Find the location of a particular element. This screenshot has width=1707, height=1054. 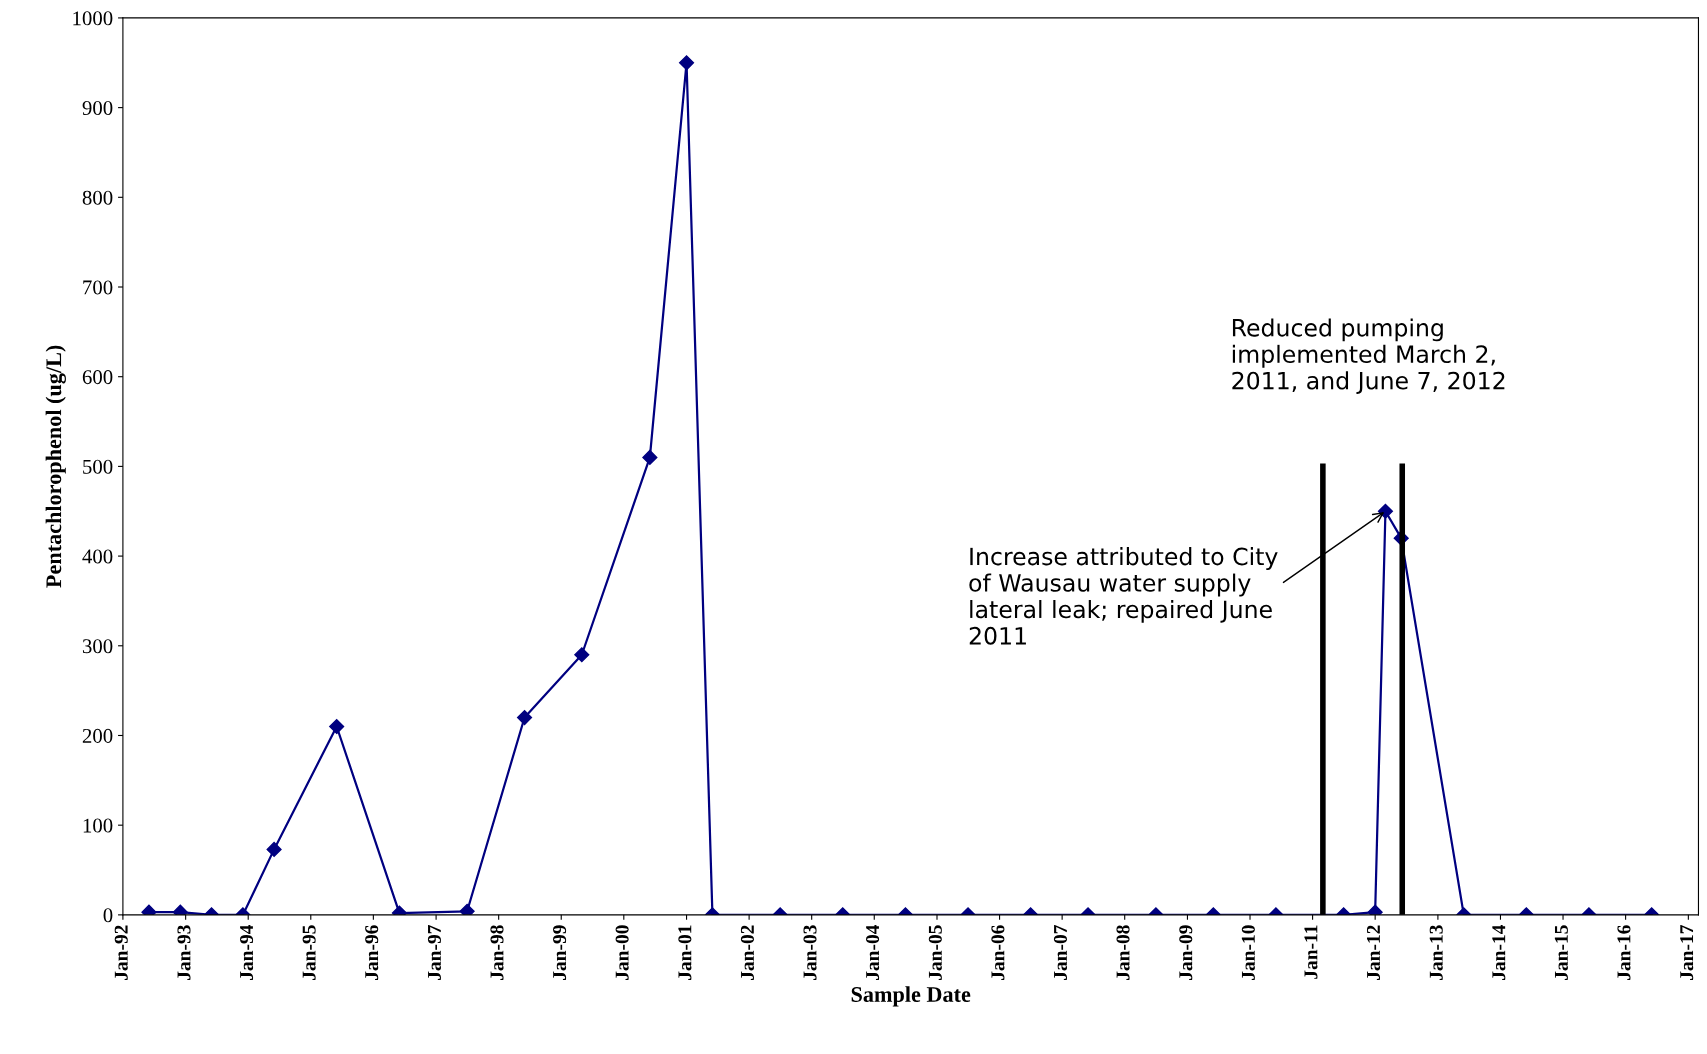

y-tick-label: 1000 is located at coordinates (93, 18).